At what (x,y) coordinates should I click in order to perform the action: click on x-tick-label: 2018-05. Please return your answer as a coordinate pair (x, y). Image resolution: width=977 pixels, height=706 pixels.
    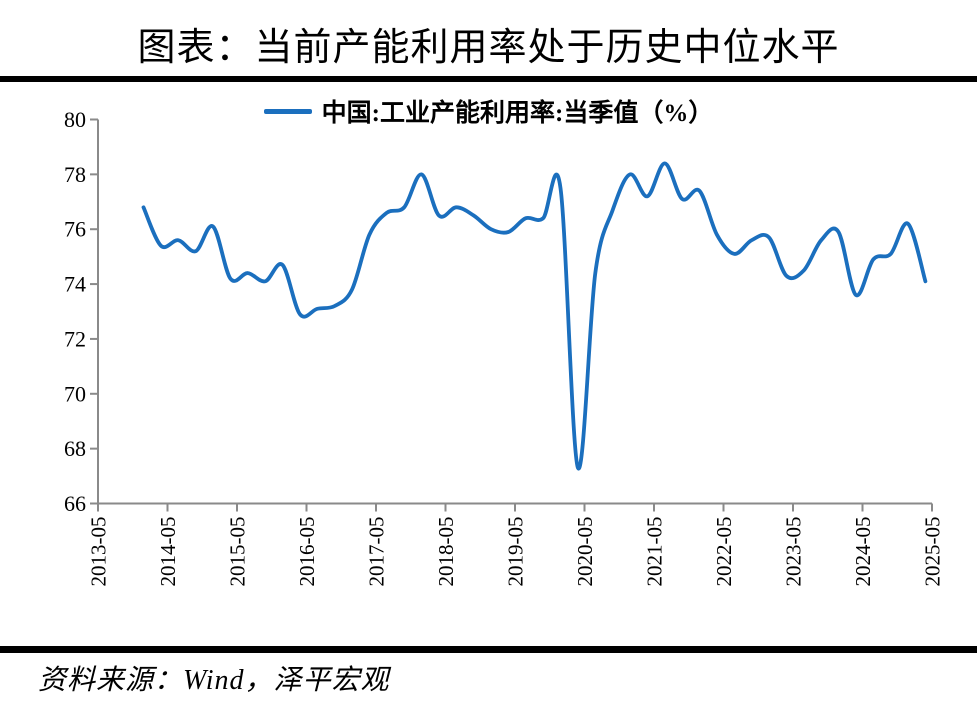
    Looking at the image, I should click on (446, 552).